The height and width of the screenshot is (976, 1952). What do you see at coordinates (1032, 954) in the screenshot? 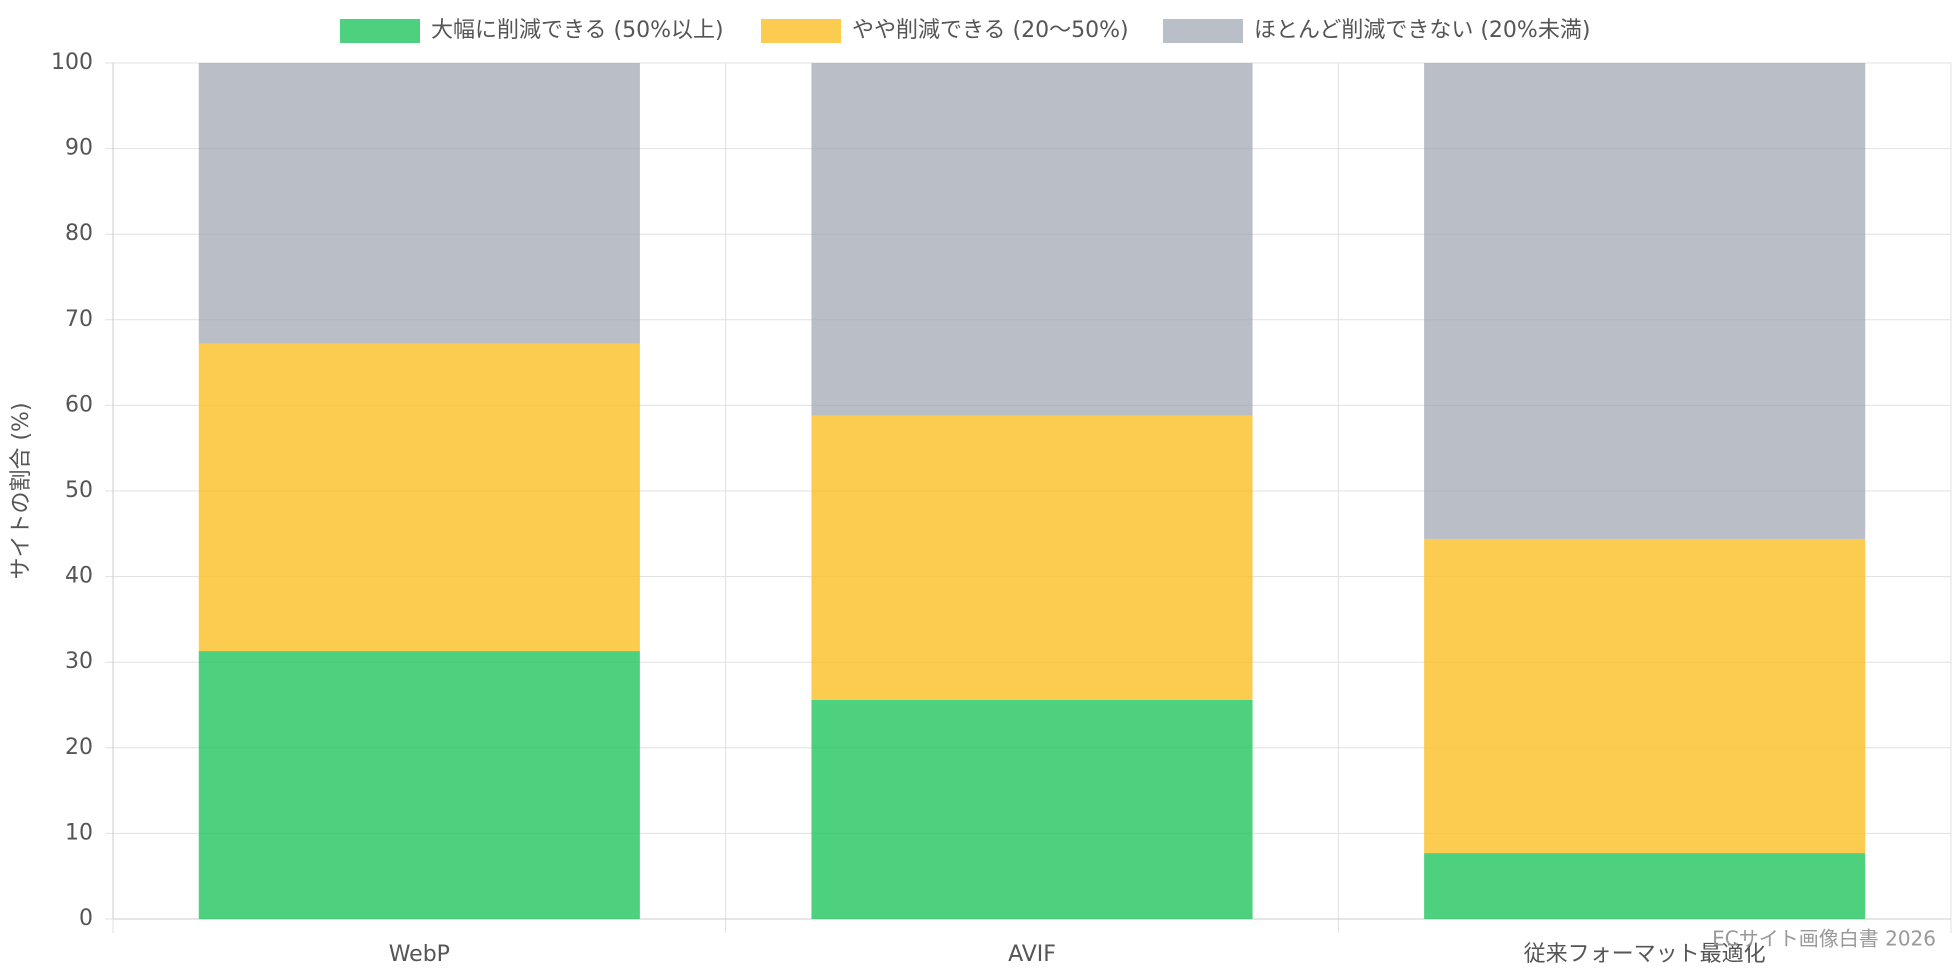
I see `x-tick-label: AVIF` at bounding box center [1032, 954].